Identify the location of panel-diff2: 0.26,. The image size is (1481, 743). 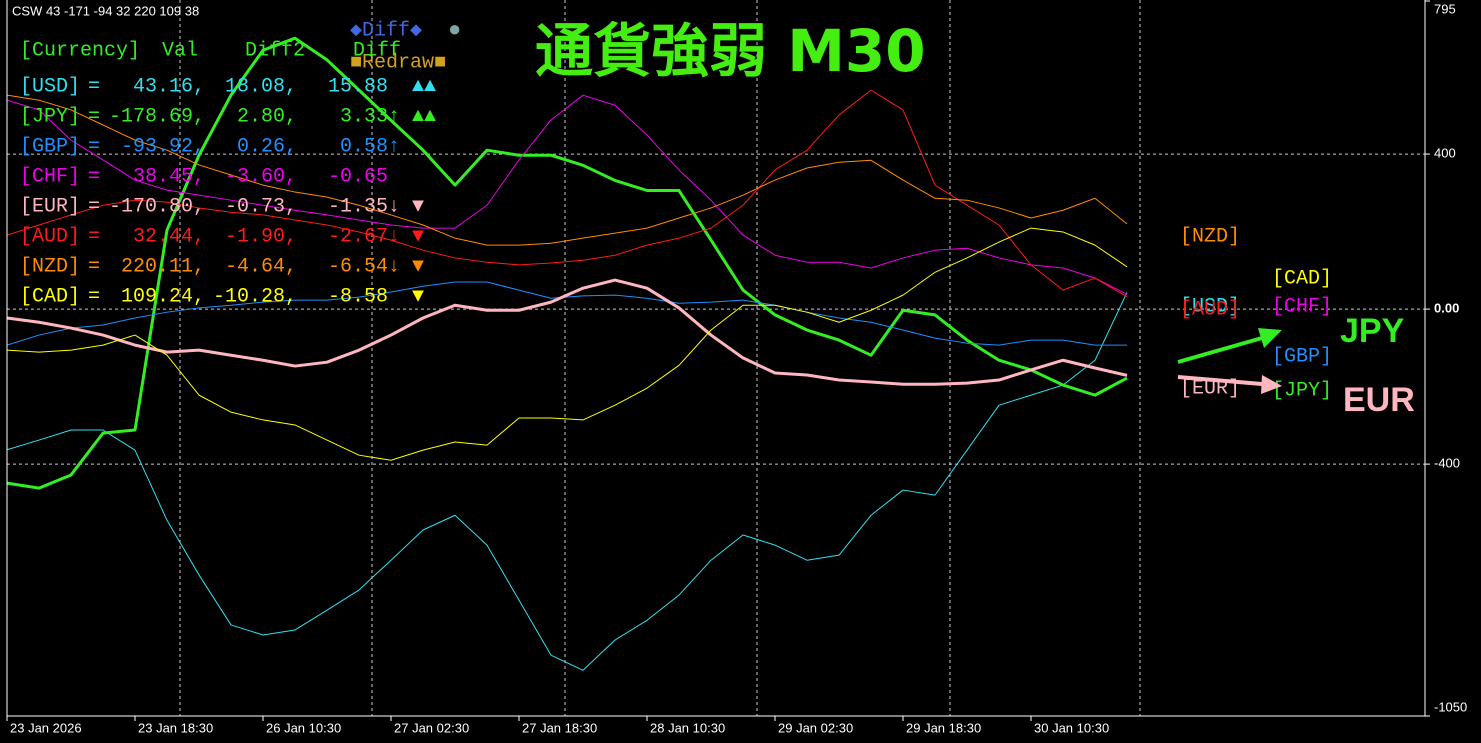
(267, 146).